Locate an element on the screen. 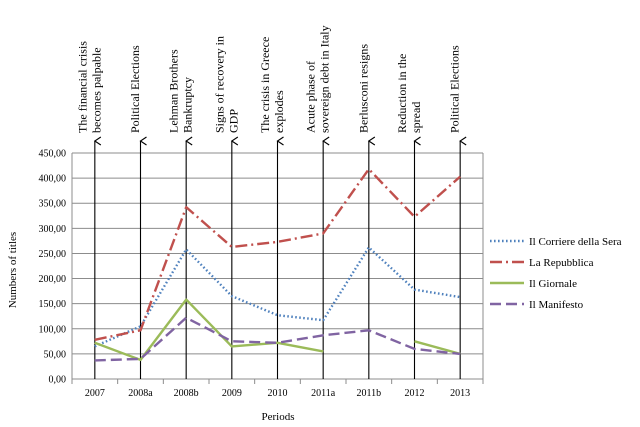  y-tick-label: 350,00 is located at coordinates (53, 204).